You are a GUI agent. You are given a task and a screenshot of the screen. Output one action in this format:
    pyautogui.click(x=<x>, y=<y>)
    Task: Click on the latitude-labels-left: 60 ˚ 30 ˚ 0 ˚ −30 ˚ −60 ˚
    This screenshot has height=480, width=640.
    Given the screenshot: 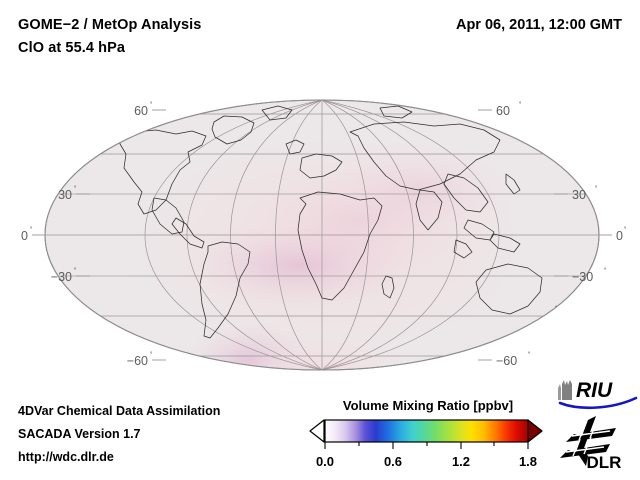 What is the action you would take?
    pyautogui.click(x=93, y=234)
    